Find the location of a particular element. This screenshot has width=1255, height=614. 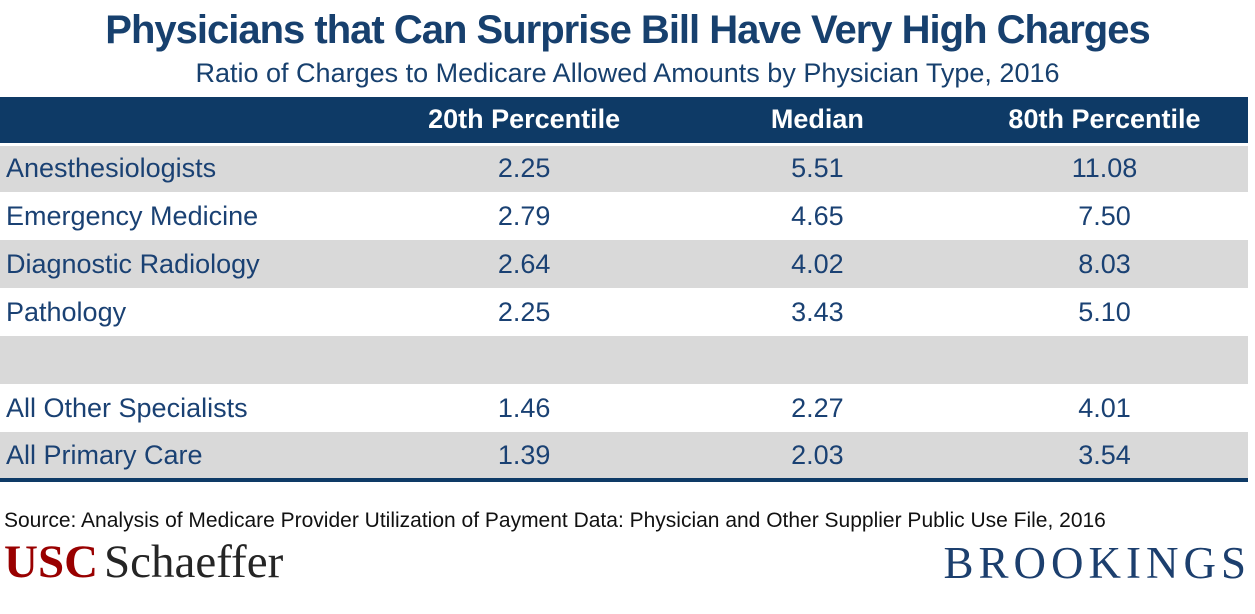

row-label-empty is located at coordinates (187, 360).